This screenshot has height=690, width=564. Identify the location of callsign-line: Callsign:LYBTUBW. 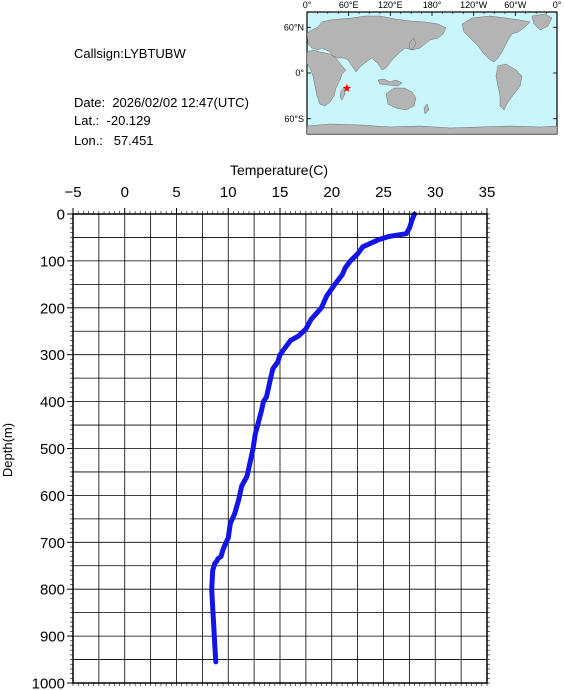
(130, 54).